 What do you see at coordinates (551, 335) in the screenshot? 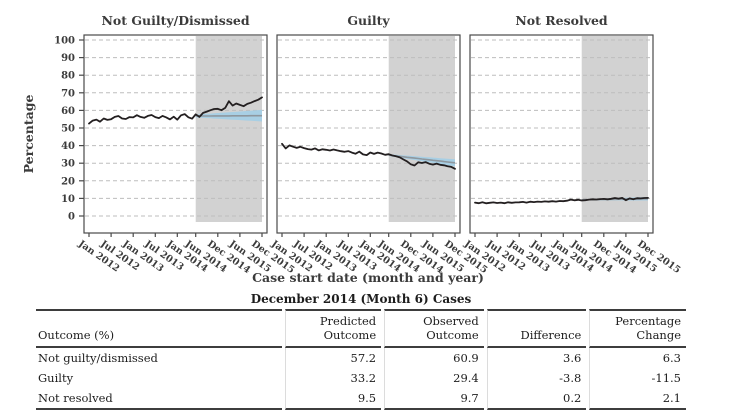
I see `col-header-text: Difference` at bounding box center [551, 335].